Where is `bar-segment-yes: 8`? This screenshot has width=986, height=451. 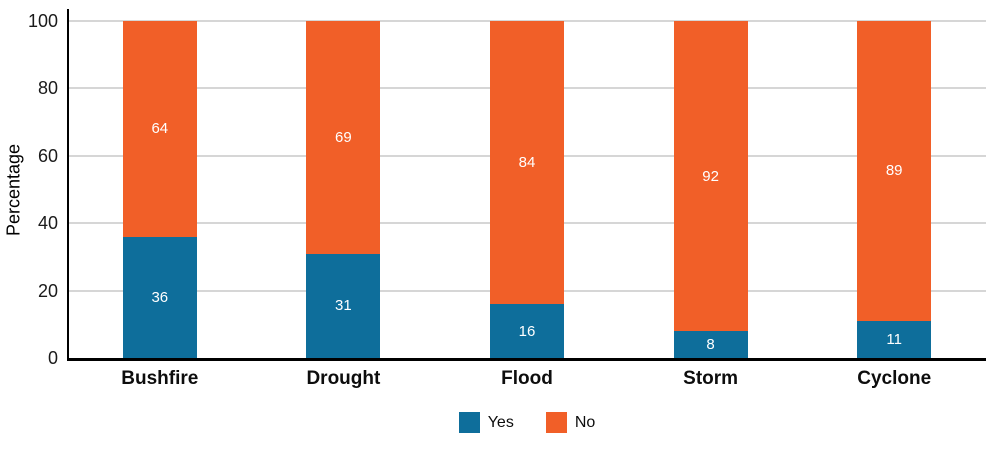
bar-segment-yes: 8 is located at coordinates (710, 344).